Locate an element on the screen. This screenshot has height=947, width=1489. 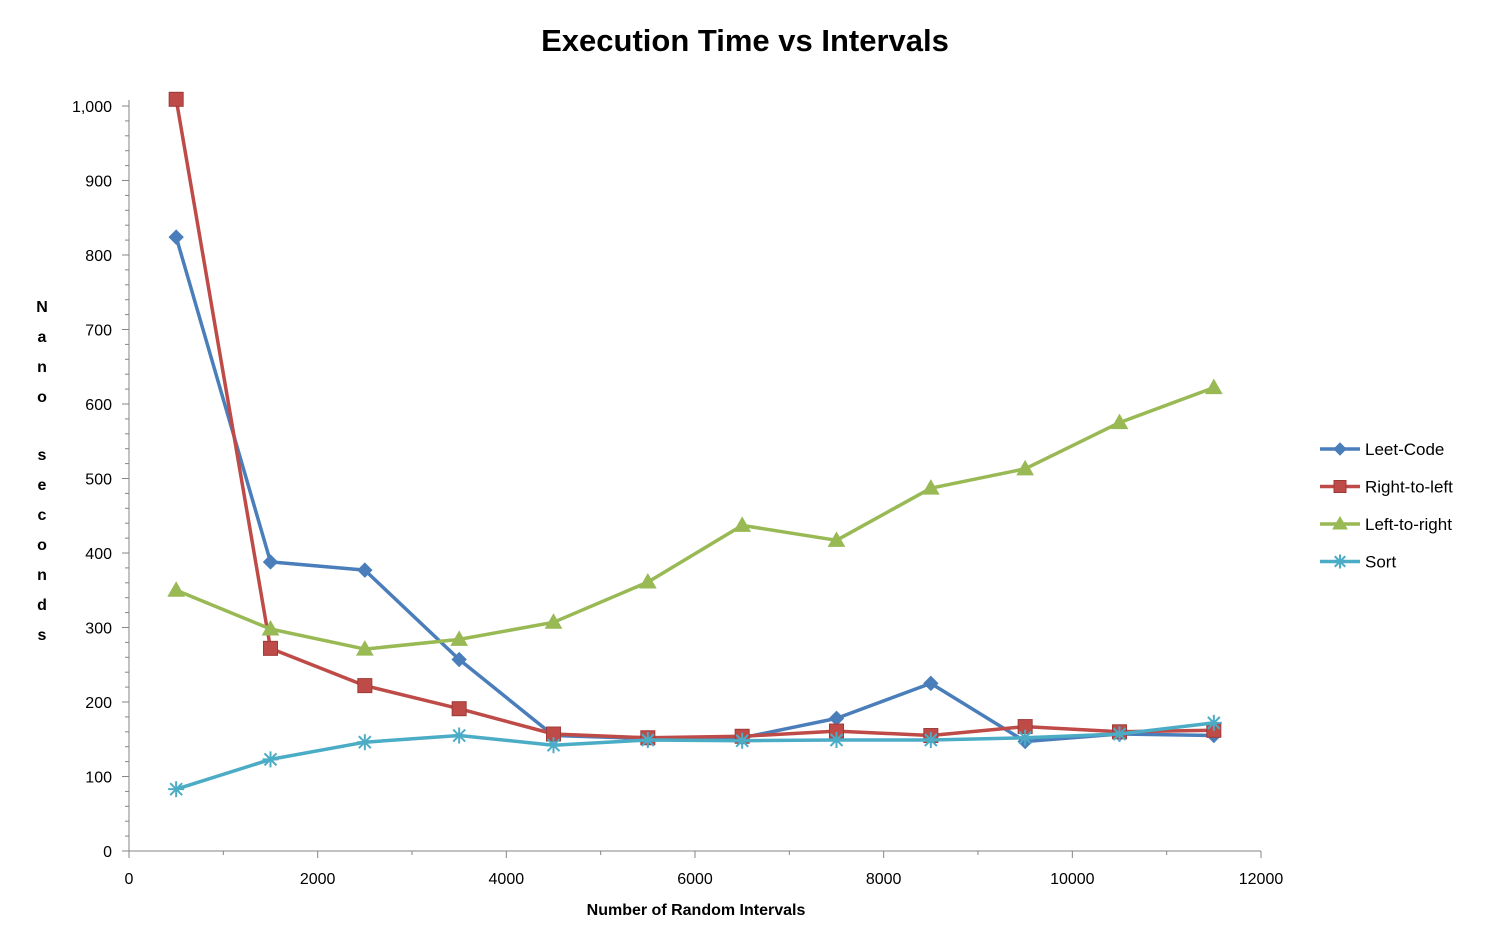
y-axis-title-letter: d is located at coordinates (42, 605).